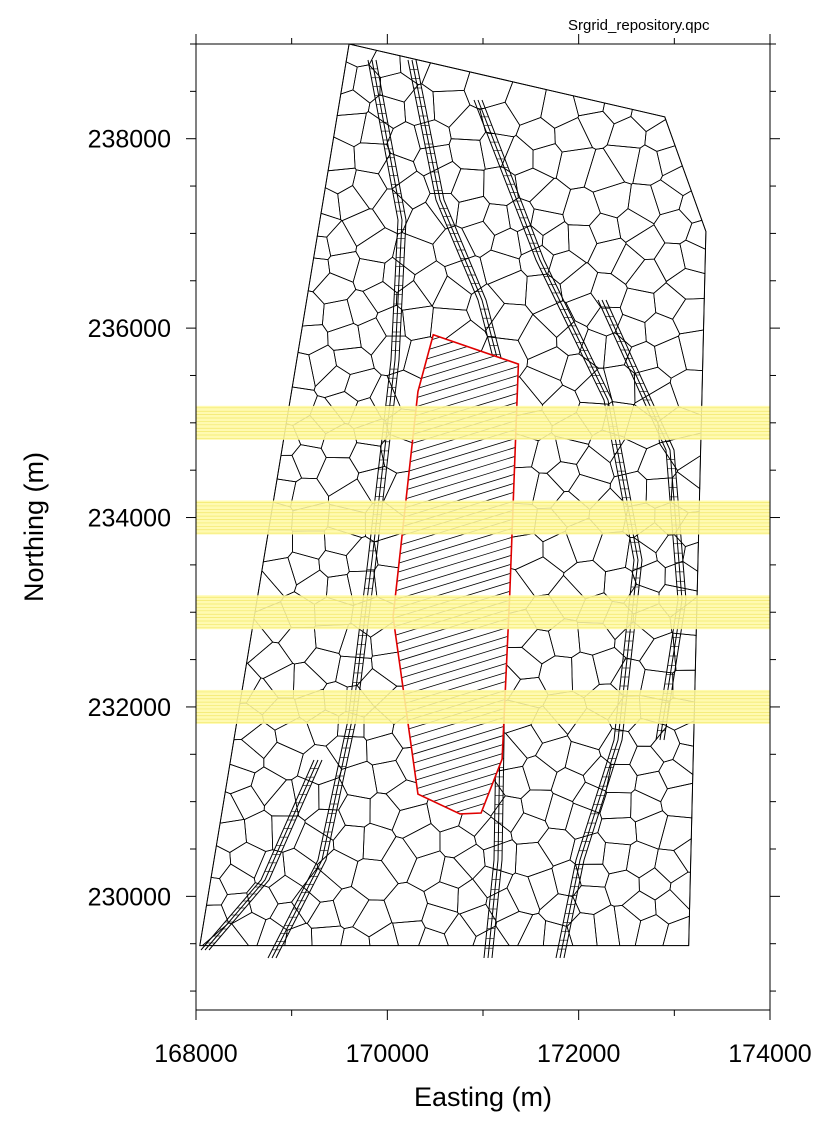 The image size is (835, 1122). Describe the element at coordinates (129, 140) in the screenshot. I see `y-tick-label: 238000` at that location.